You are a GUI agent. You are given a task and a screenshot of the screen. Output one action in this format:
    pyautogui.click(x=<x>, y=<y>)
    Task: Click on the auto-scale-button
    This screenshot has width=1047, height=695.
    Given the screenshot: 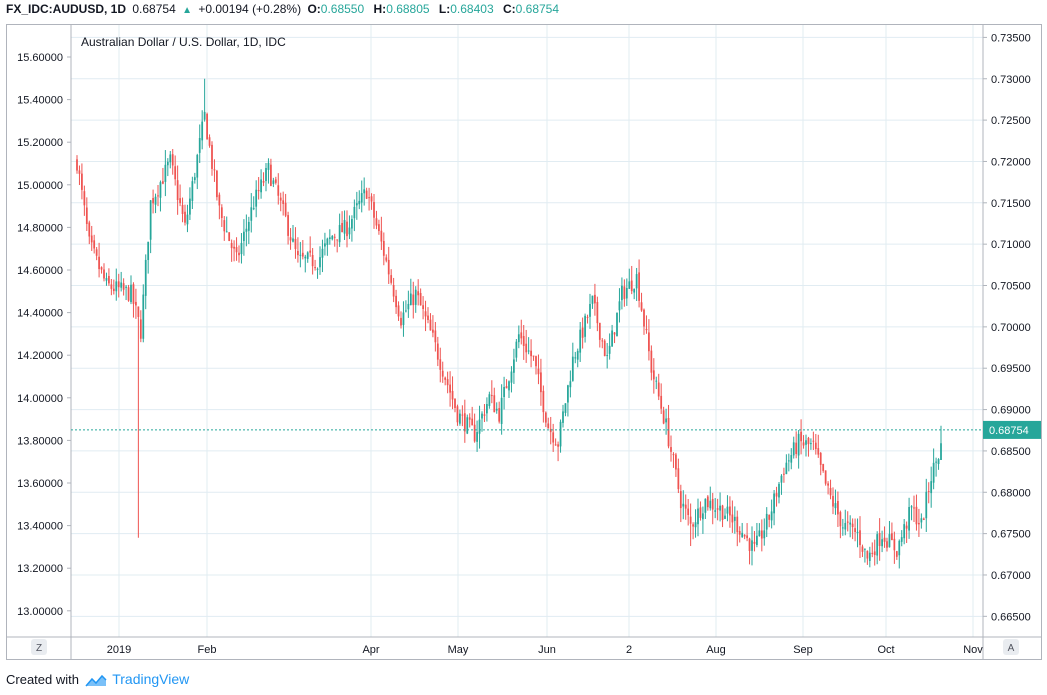 What is the action you would take?
    pyautogui.click(x=1011, y=647)
    